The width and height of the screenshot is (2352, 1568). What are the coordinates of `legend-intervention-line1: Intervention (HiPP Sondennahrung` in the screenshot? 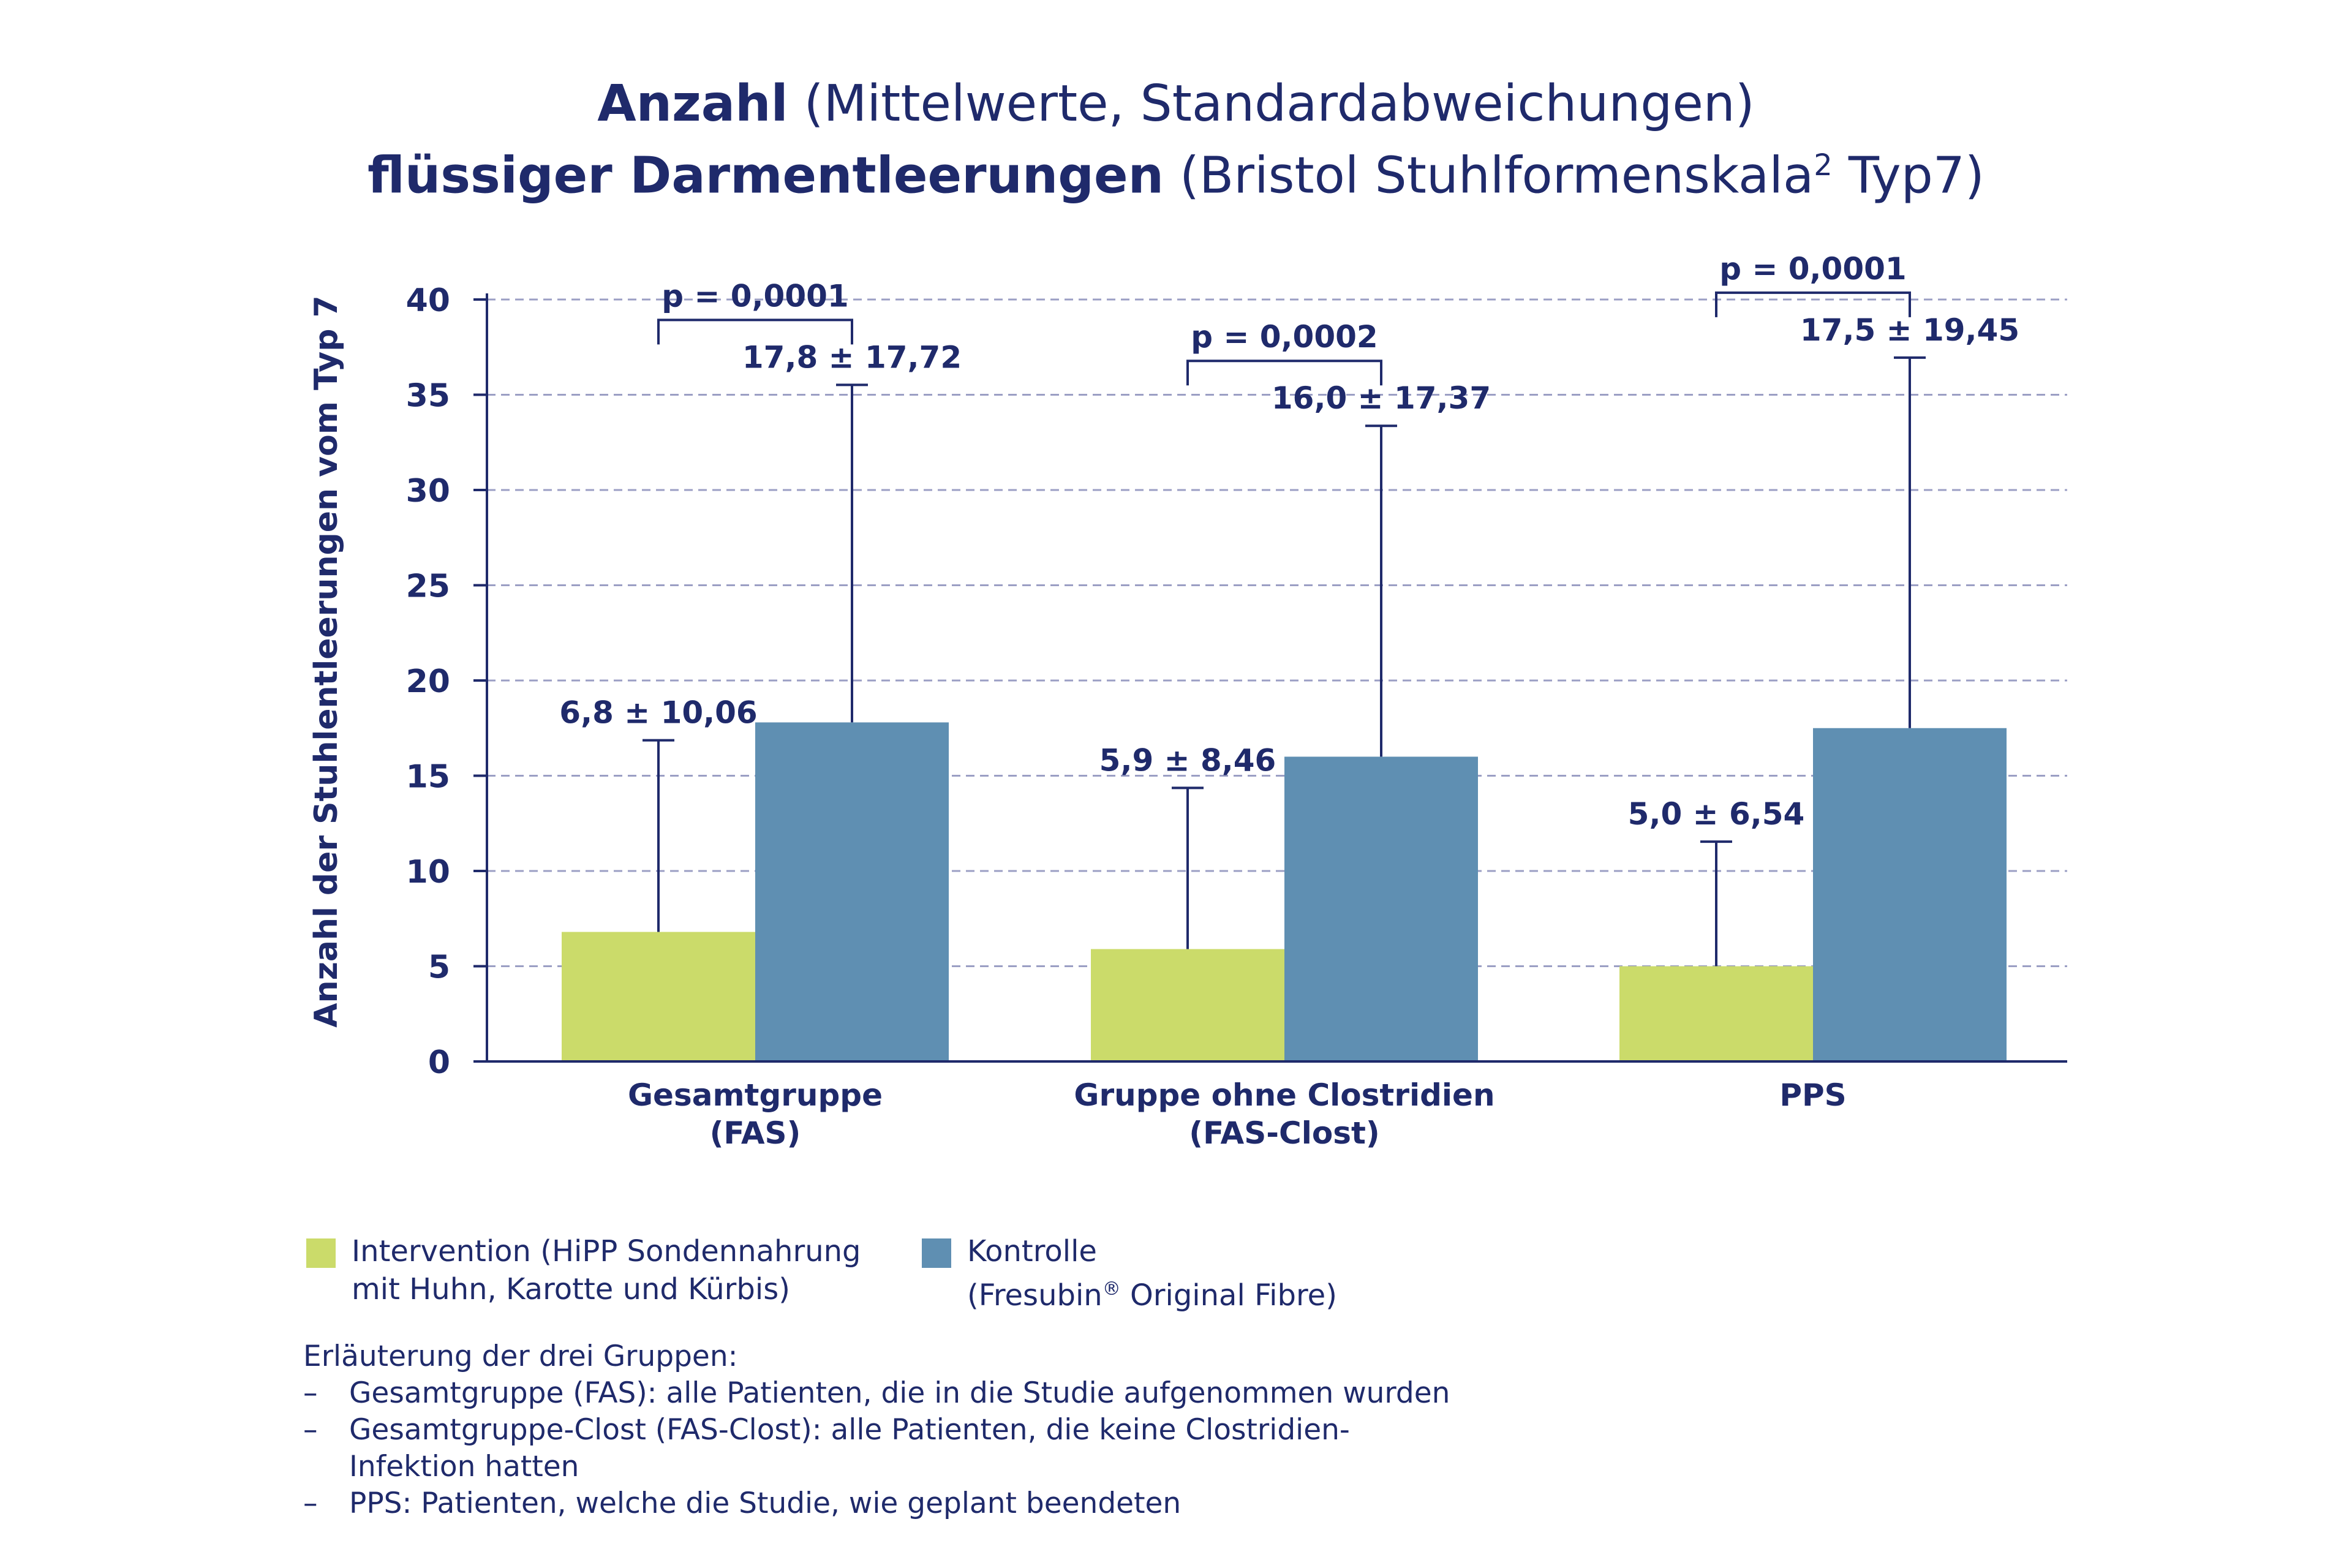 It's located at (607, 1251).